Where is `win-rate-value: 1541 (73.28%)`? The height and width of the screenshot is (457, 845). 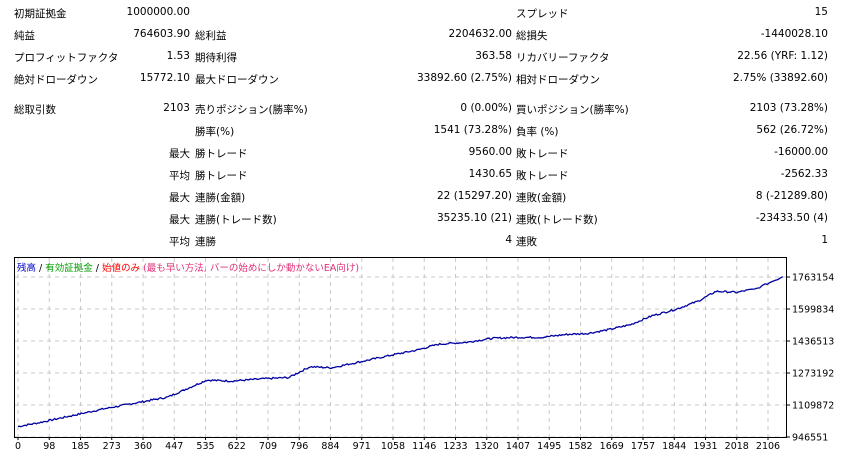
win-rate-value: 1541 (73.28%) is located at coordinates (472, 130).